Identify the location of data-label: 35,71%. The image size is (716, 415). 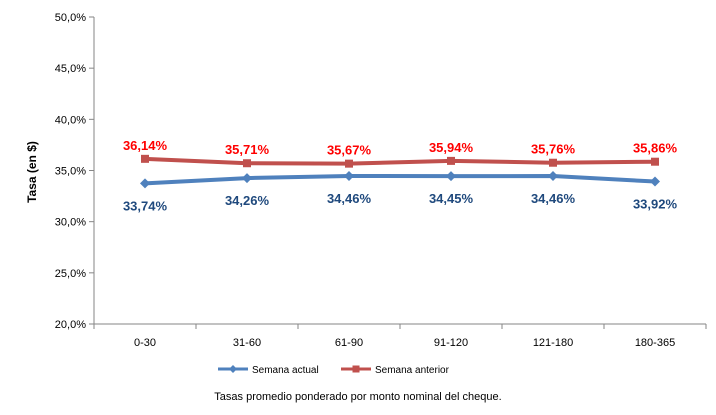
(247, 149).